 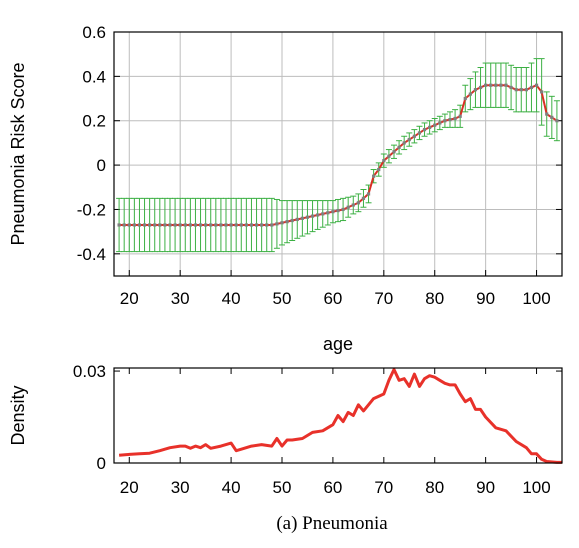 I want to click on risk-xtick-label-4: 60, so click(x=332, y=298).